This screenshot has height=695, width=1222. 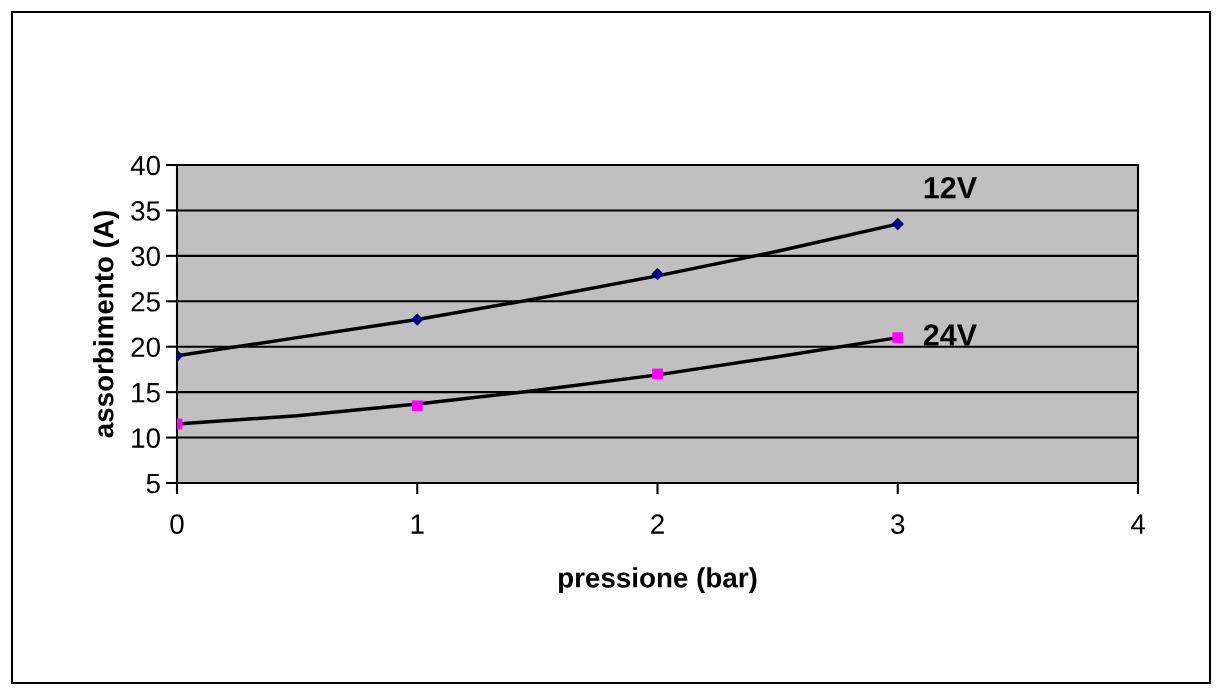 What do you see at coordinates (657, 524) in the screenshot?
I see `x-tick-label: 2` at bounding box center [657, 524].